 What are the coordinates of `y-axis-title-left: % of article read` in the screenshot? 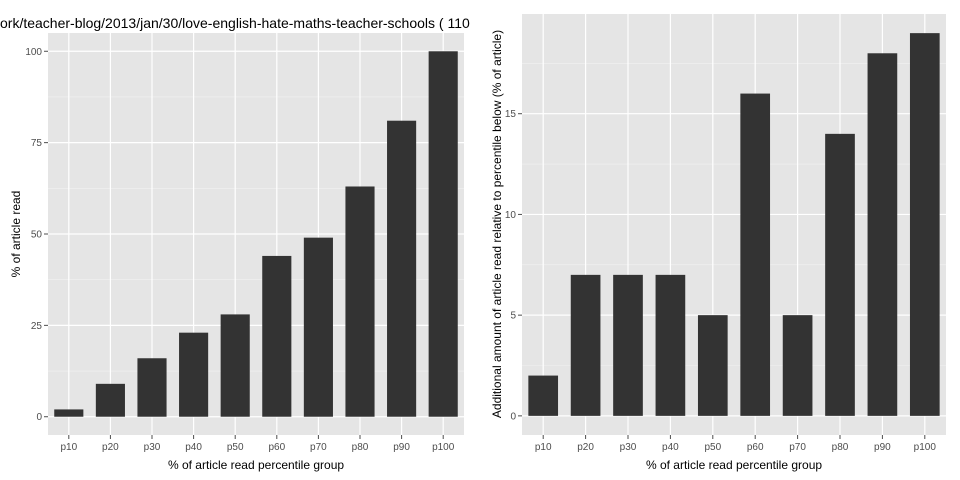 It's located at (16, 234).